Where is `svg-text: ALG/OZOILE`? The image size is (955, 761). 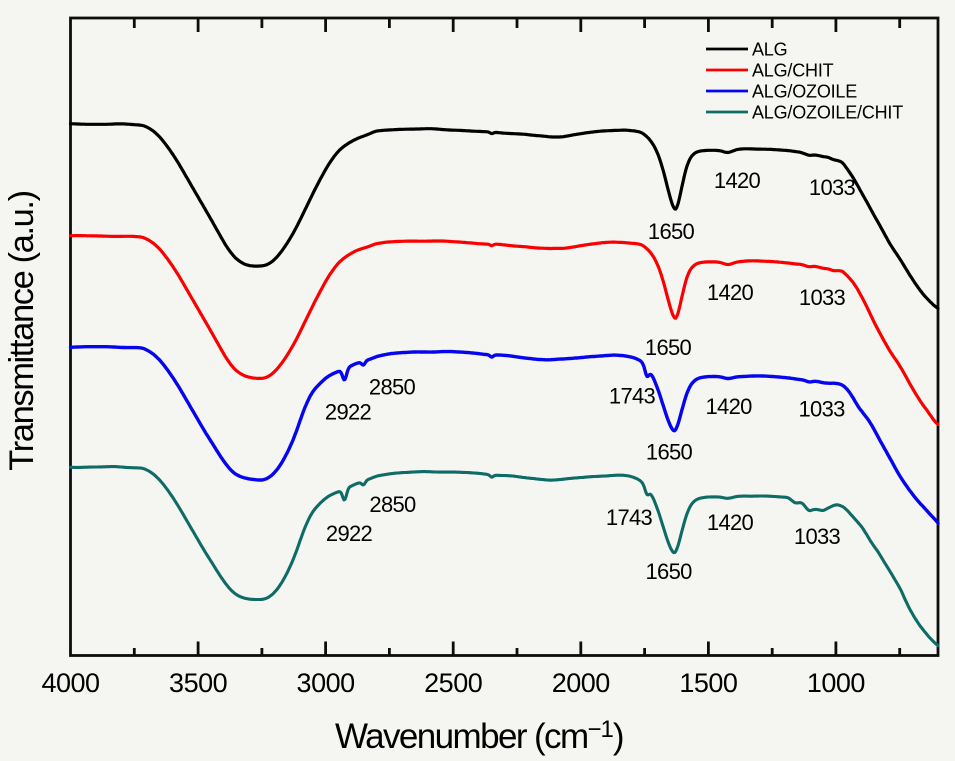 svg-text: ALG/OZOILE is located at coordinates (804, 91).